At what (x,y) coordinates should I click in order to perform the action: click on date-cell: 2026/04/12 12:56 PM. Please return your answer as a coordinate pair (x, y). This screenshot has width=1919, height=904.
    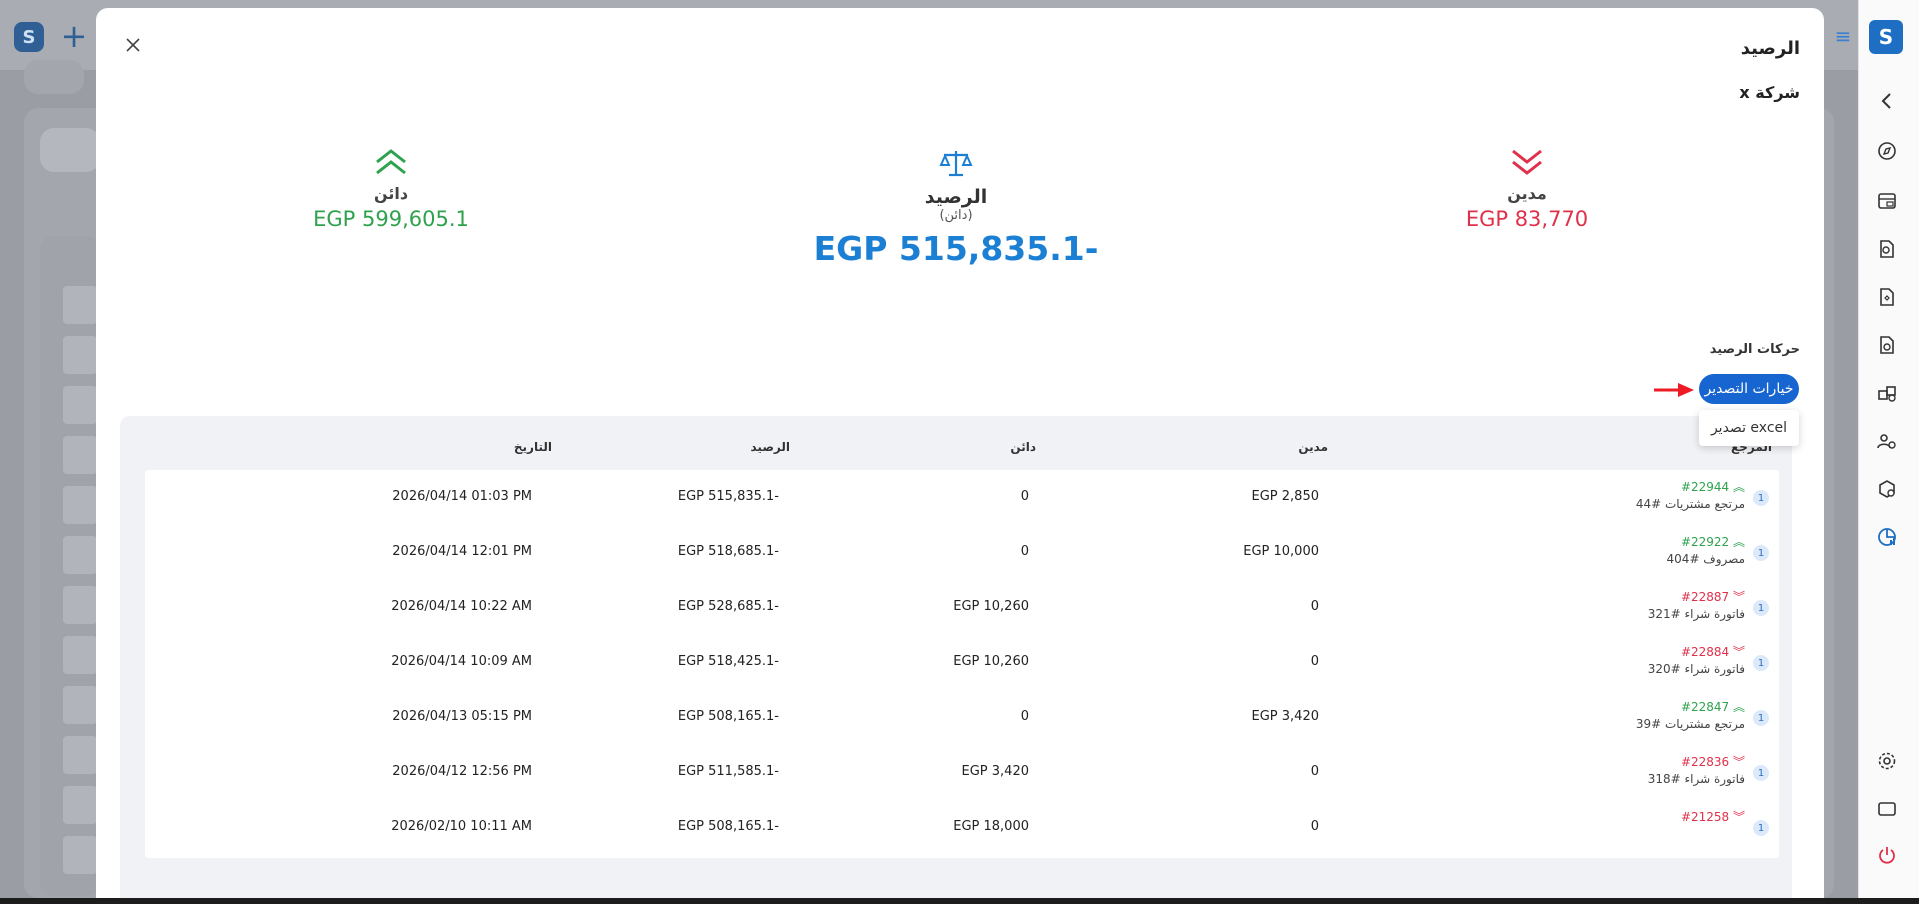
    Looking at the image, I should click on (462, 771).